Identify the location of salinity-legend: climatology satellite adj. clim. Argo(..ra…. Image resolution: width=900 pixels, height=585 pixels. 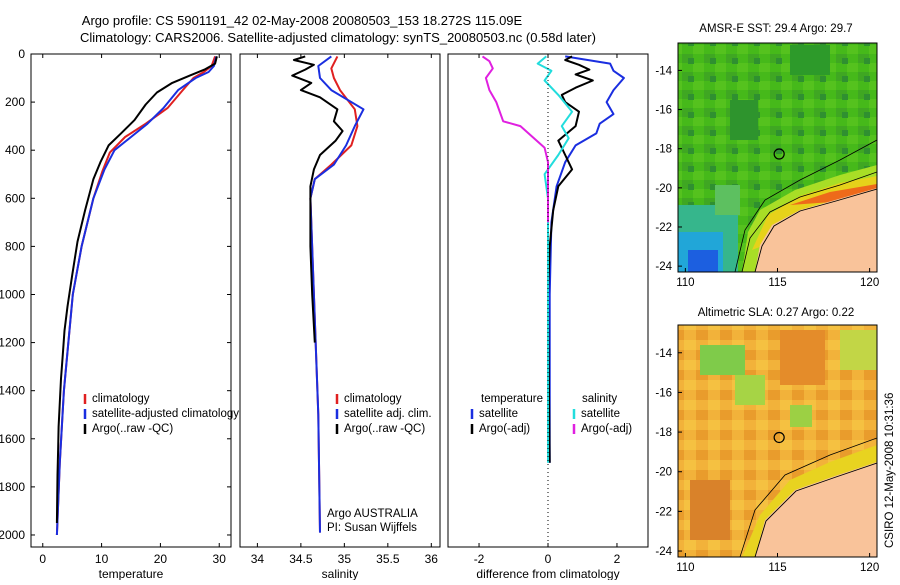
(383, 414).